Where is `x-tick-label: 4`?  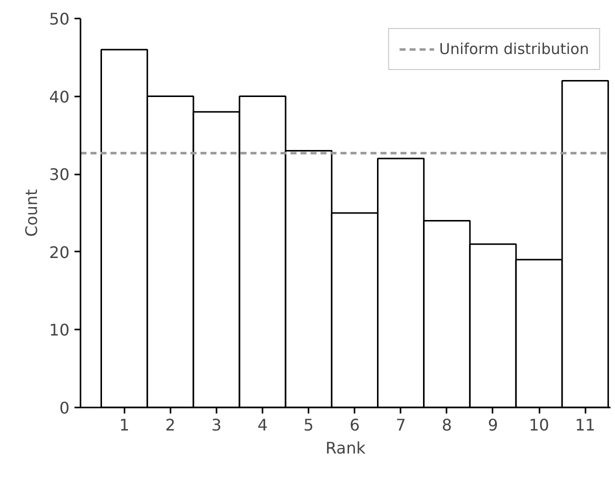 x-tick-label: 4 is located at coordinates (262, 425).